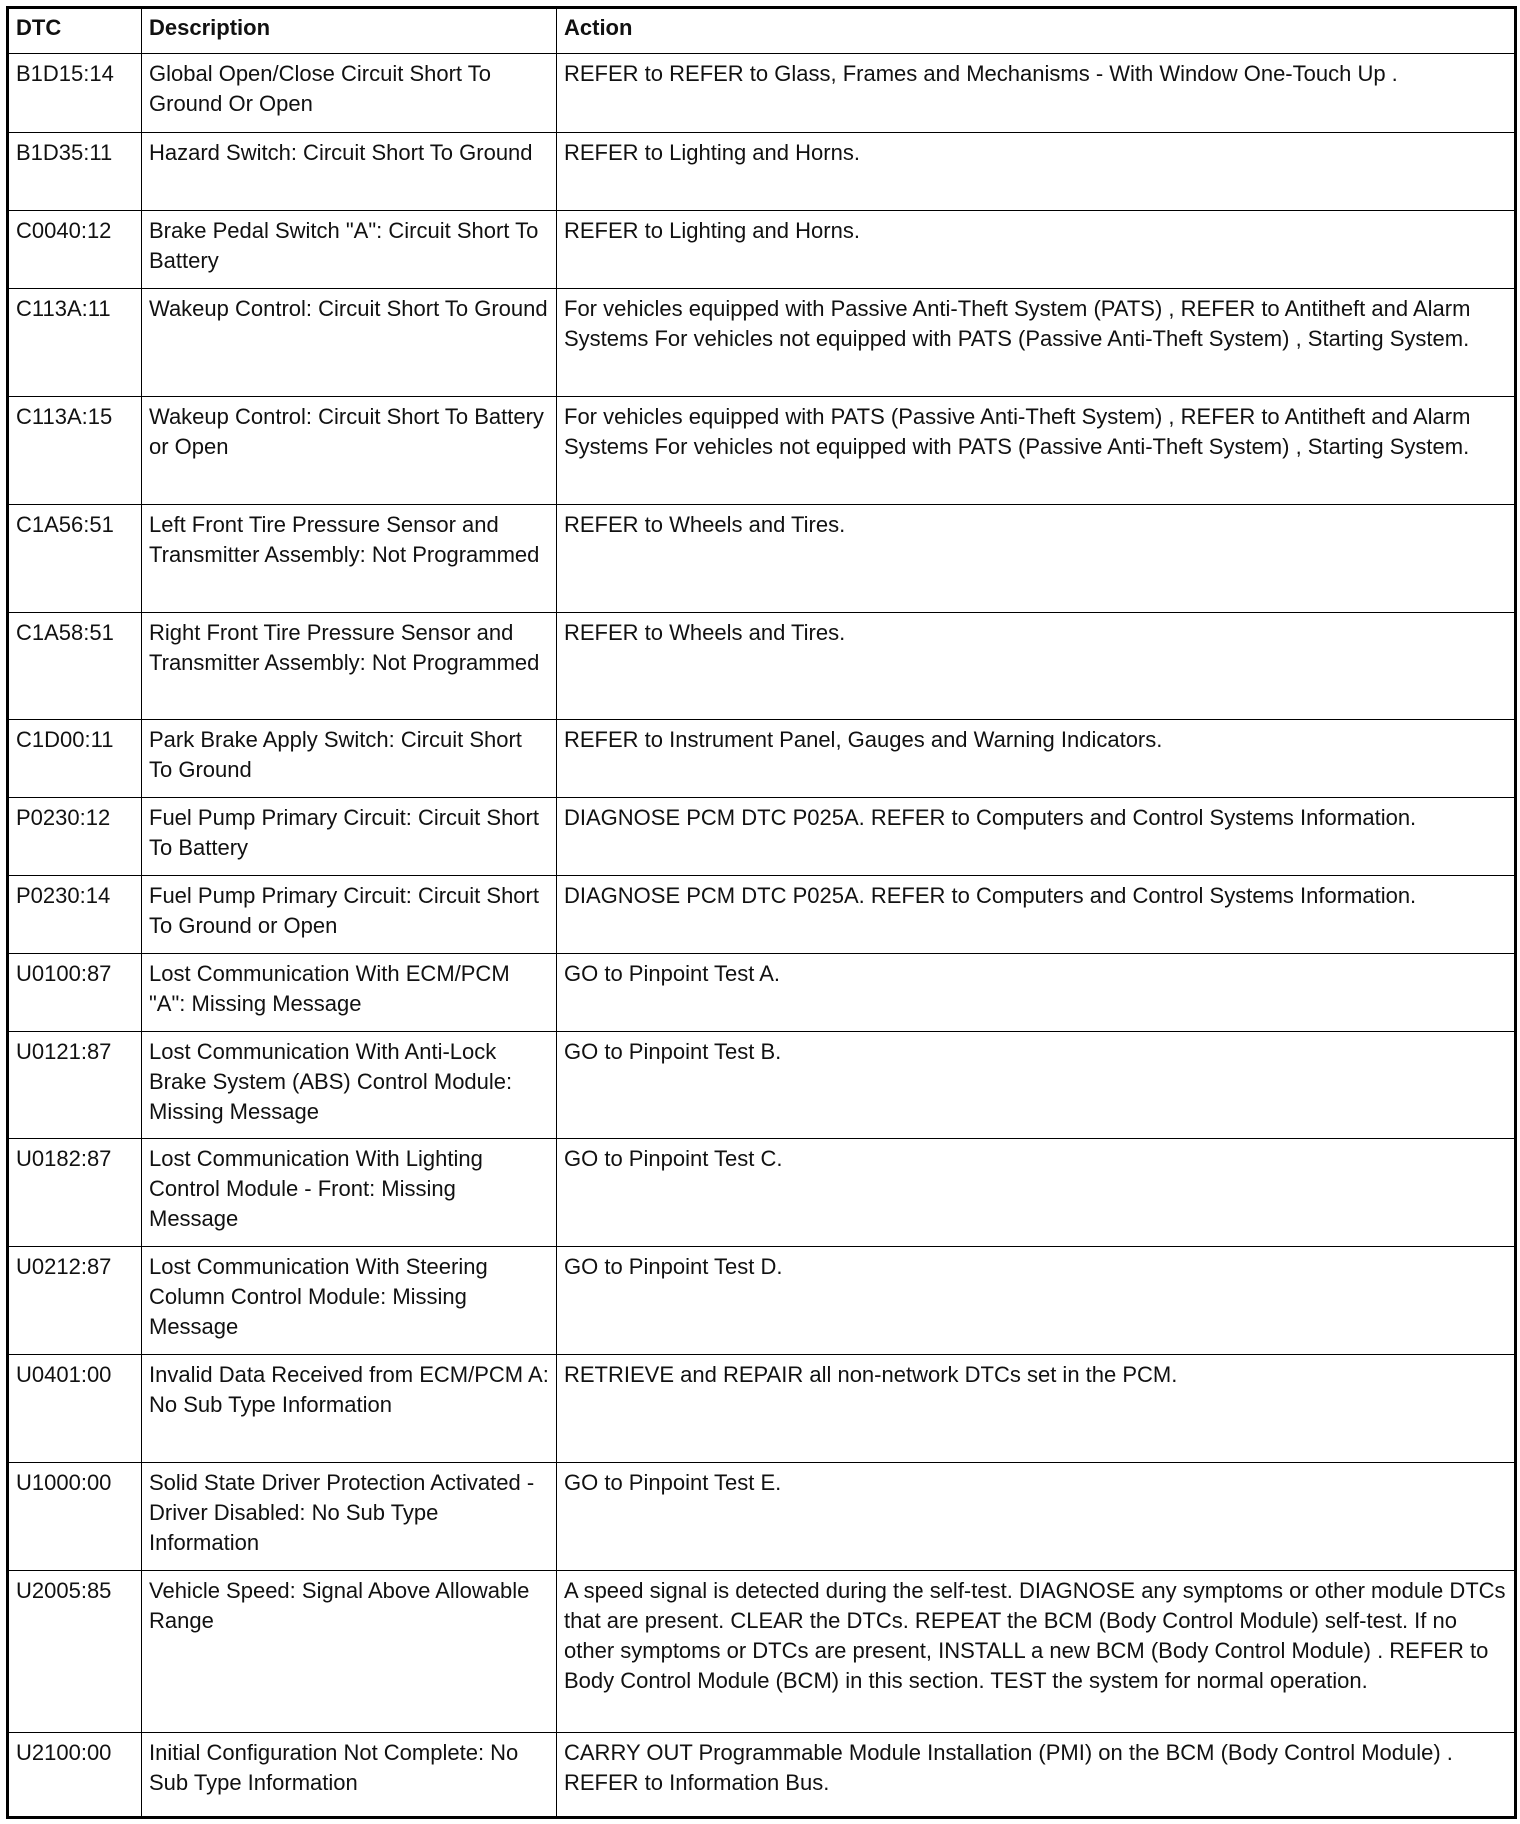 The height and width of the screenshot is (1824, 1520). Describe the element at coordinates (1036, 30) in the screenshot. I see `column-header: Action` at that location.